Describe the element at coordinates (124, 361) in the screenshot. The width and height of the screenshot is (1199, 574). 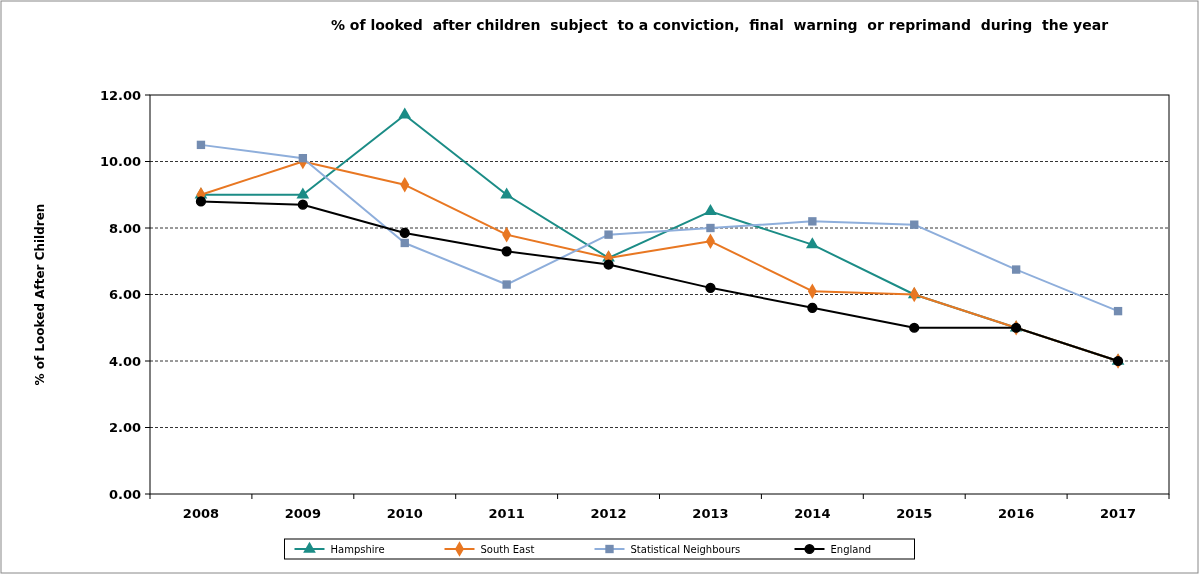
I see `y-tick-label: 4.00` at that location.